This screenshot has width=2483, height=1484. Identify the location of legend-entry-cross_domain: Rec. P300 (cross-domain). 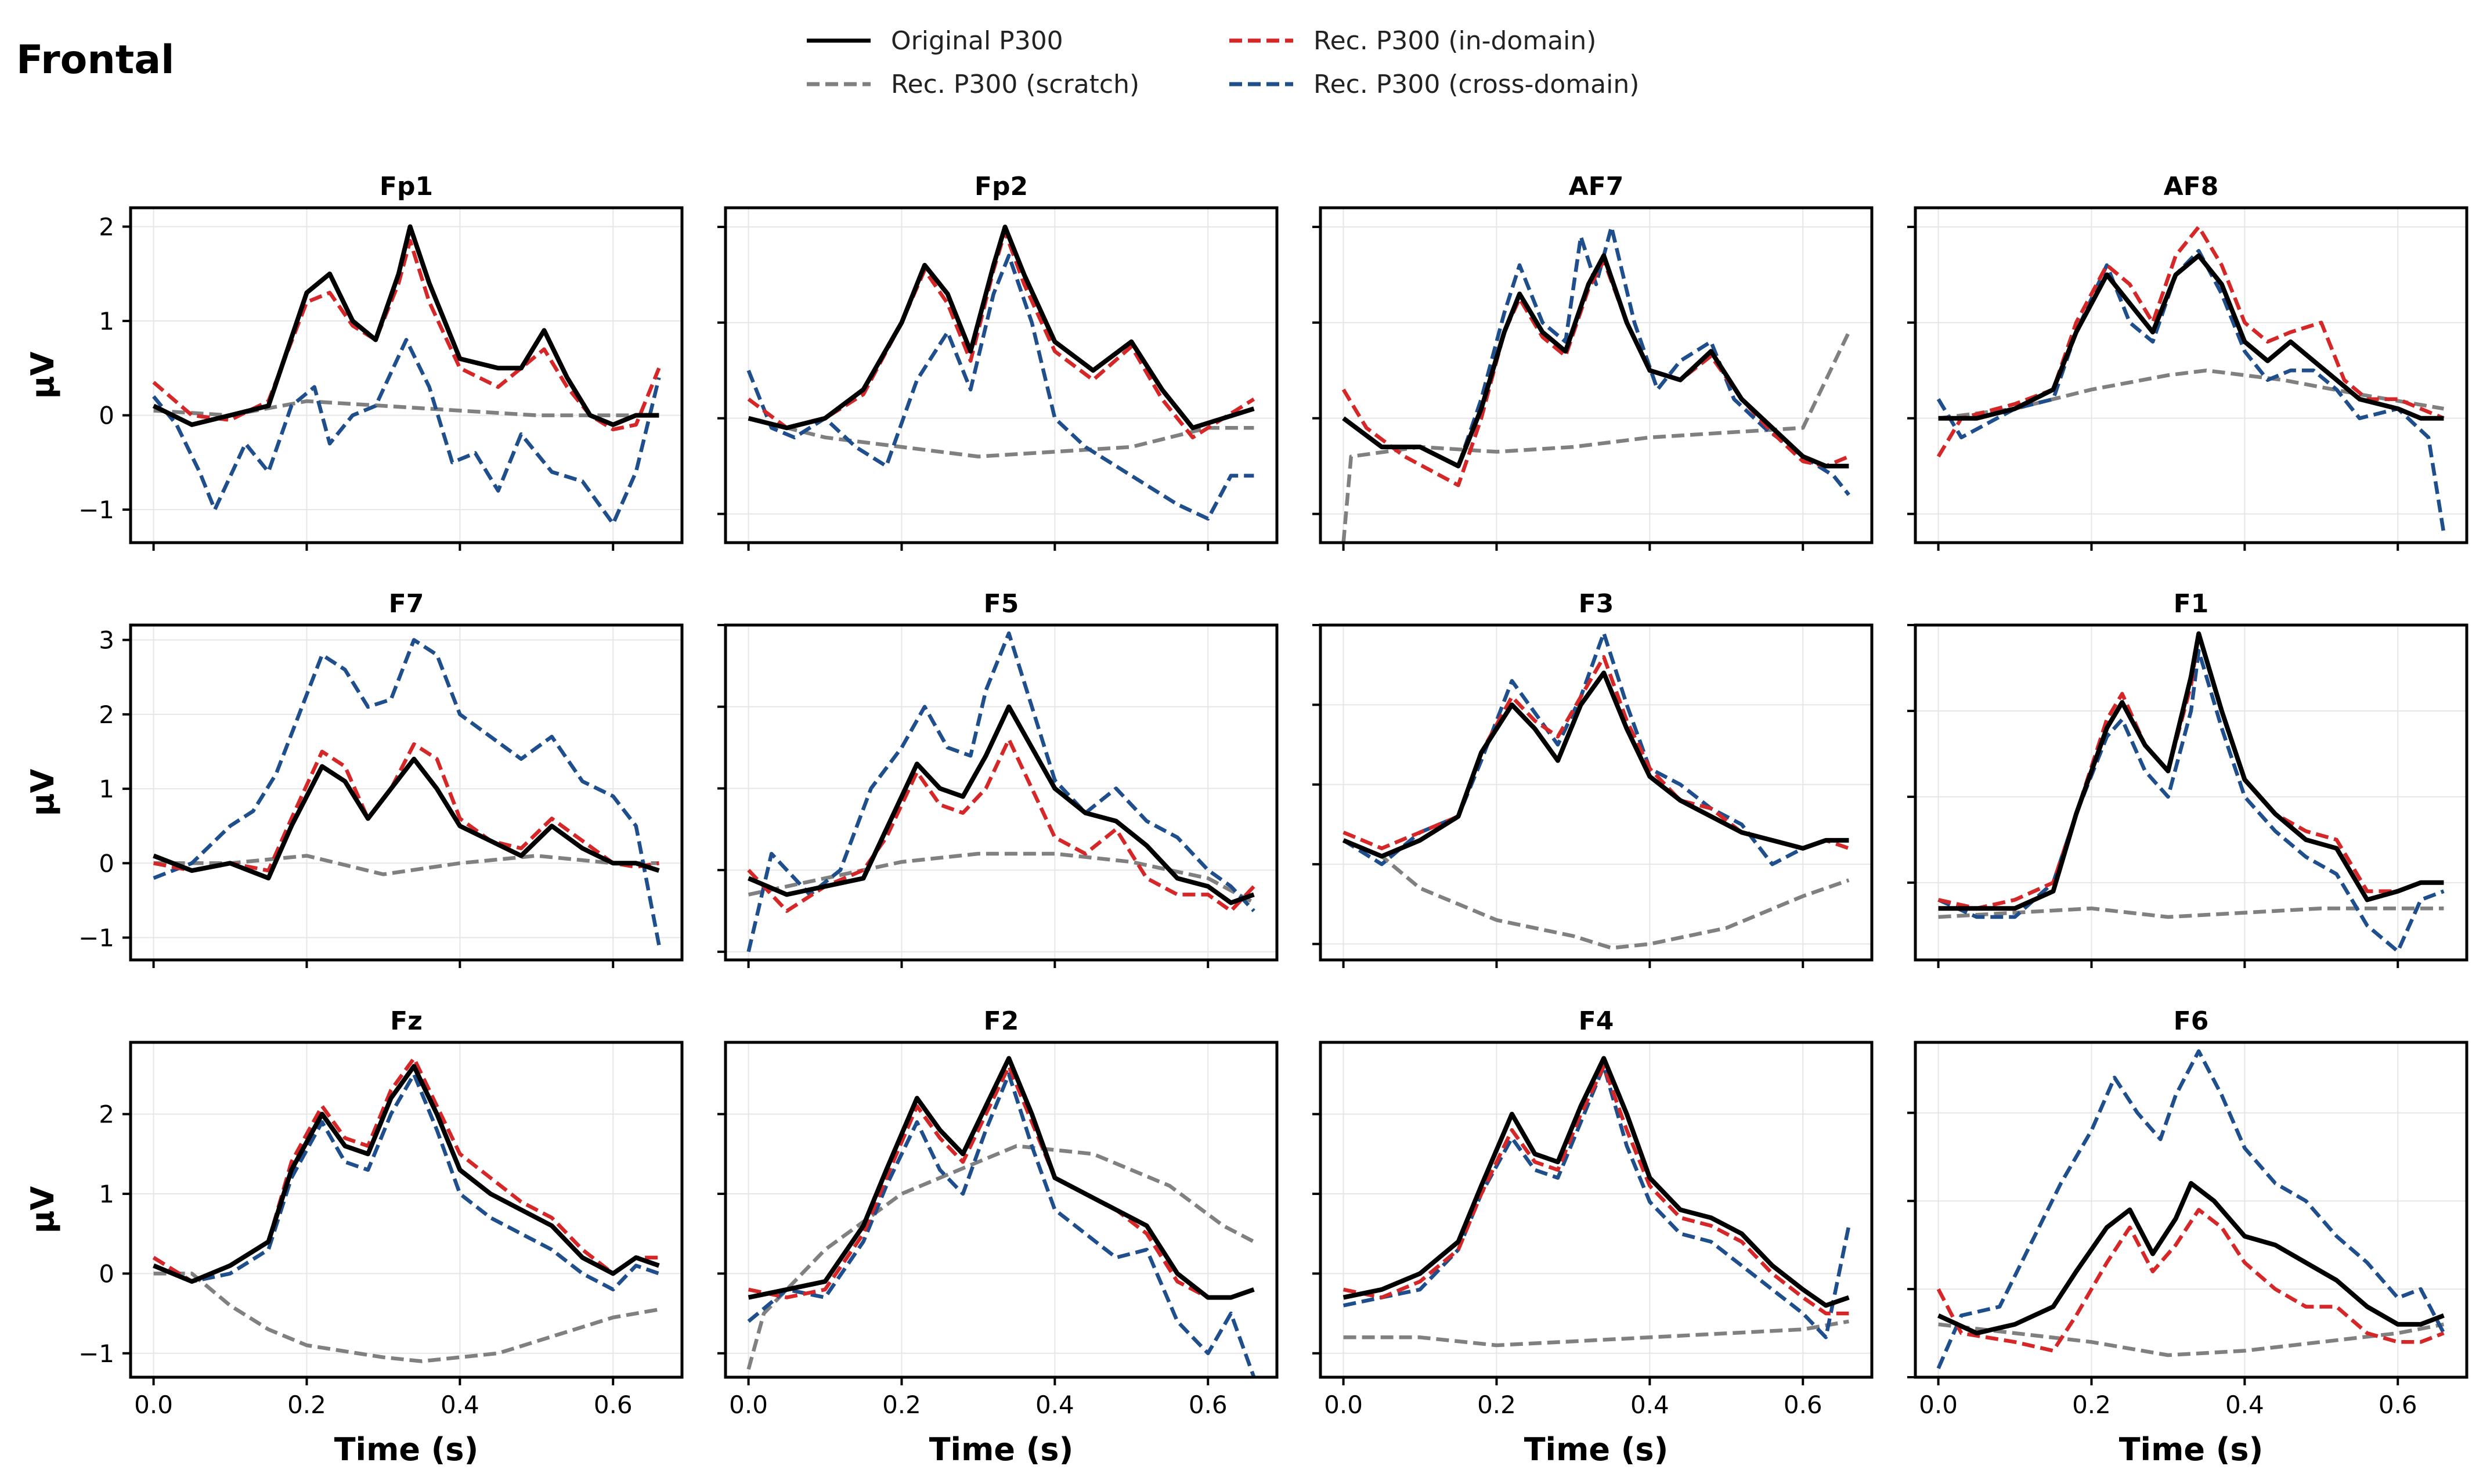
(1434, 84).